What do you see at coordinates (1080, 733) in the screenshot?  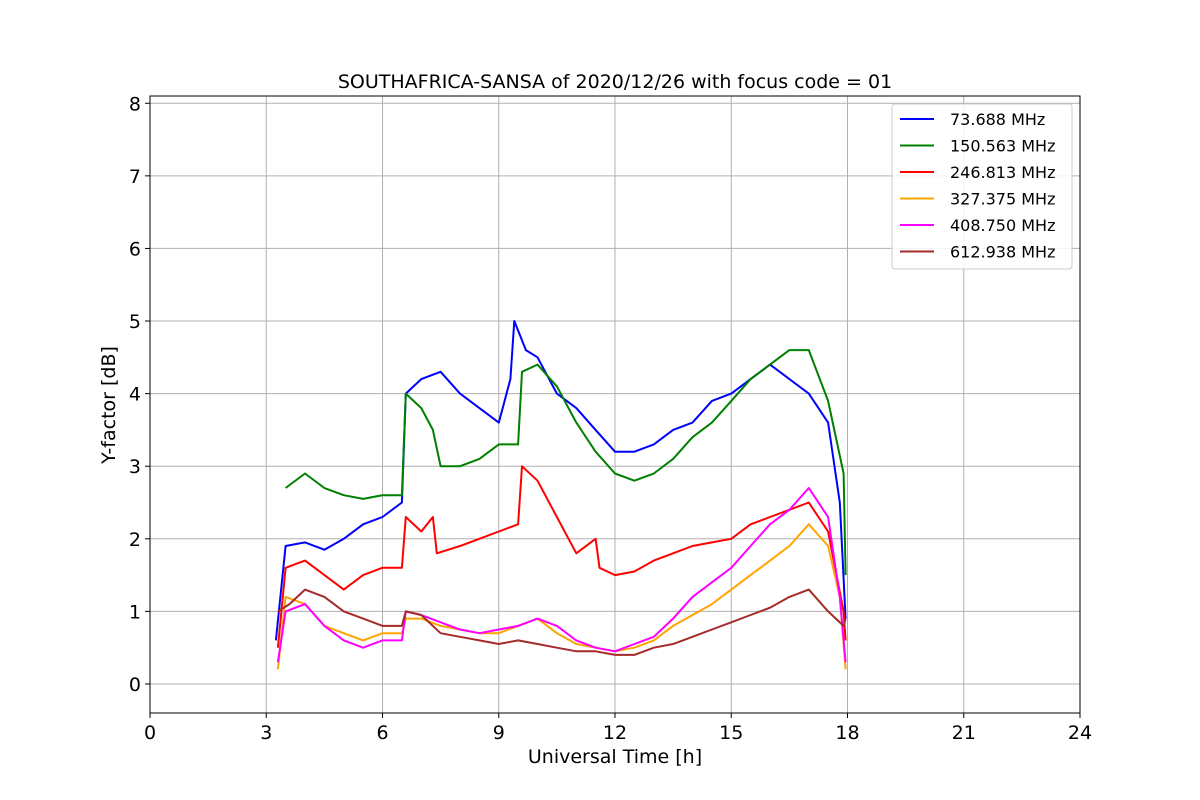 I see `x-tick-label: 24` at bounding box center [1080, 733].